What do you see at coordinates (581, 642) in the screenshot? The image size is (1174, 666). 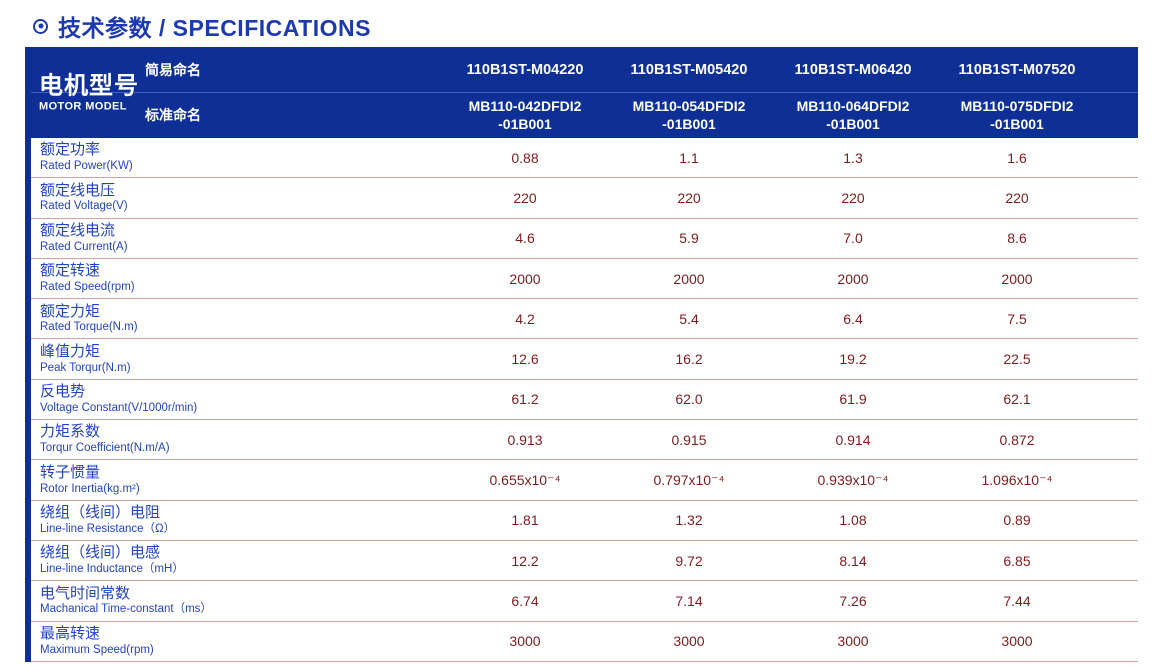 I see `table-row: 最高转速 Maximum Speed(rpm) 3000 3000 3000 3000` at bounding box center [581, 642].